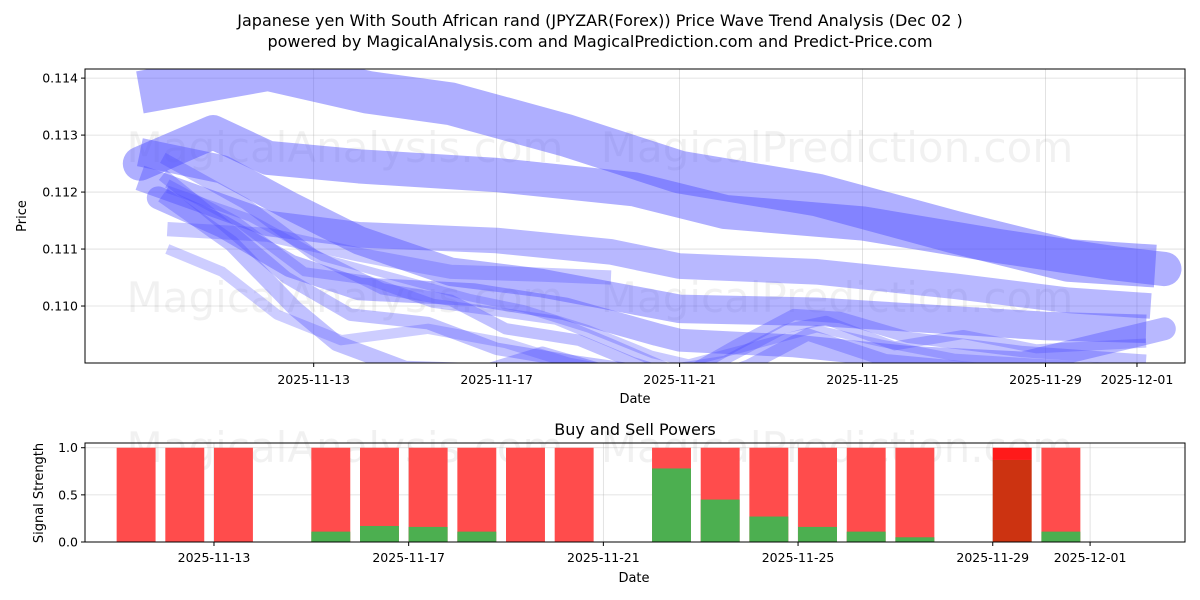  I want to click on buy-sell-bars, so click(598, 494).